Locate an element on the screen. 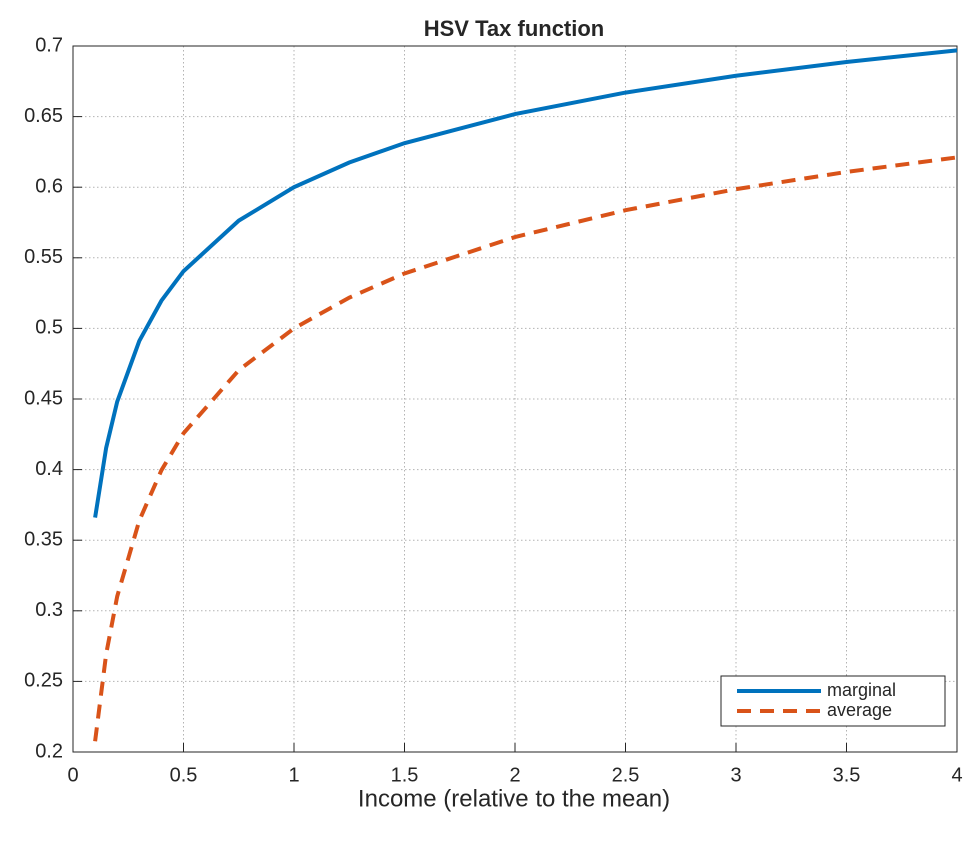 The height and width of the screenshot is (842, 971). x-tick-label: 0 is located at coordinates (72, 775).